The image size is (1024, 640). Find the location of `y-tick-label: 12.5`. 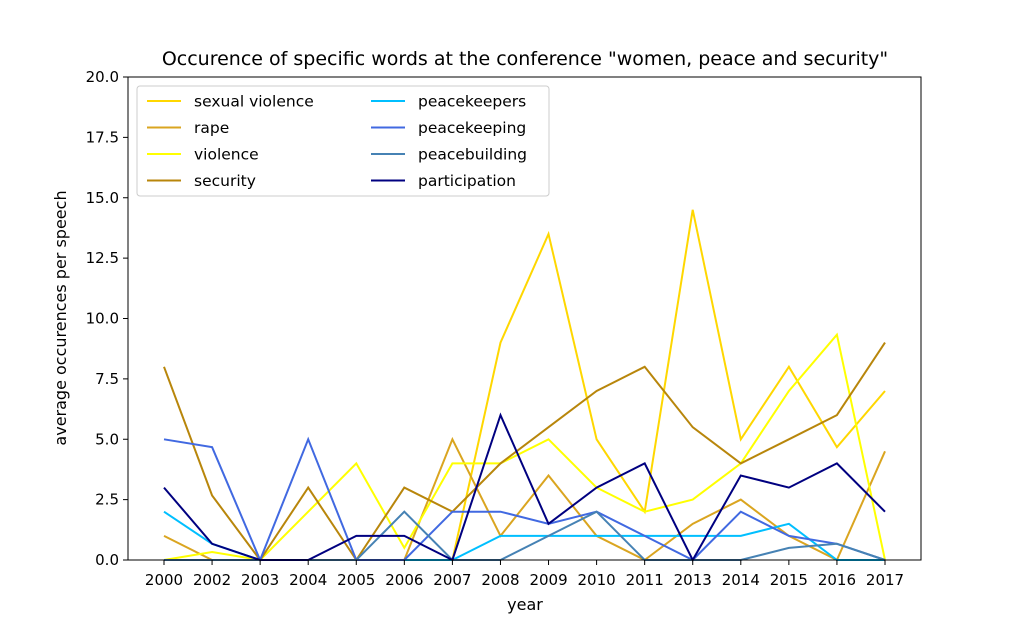

y-tick-label: 12.5 is located at coordinates (102, 258).